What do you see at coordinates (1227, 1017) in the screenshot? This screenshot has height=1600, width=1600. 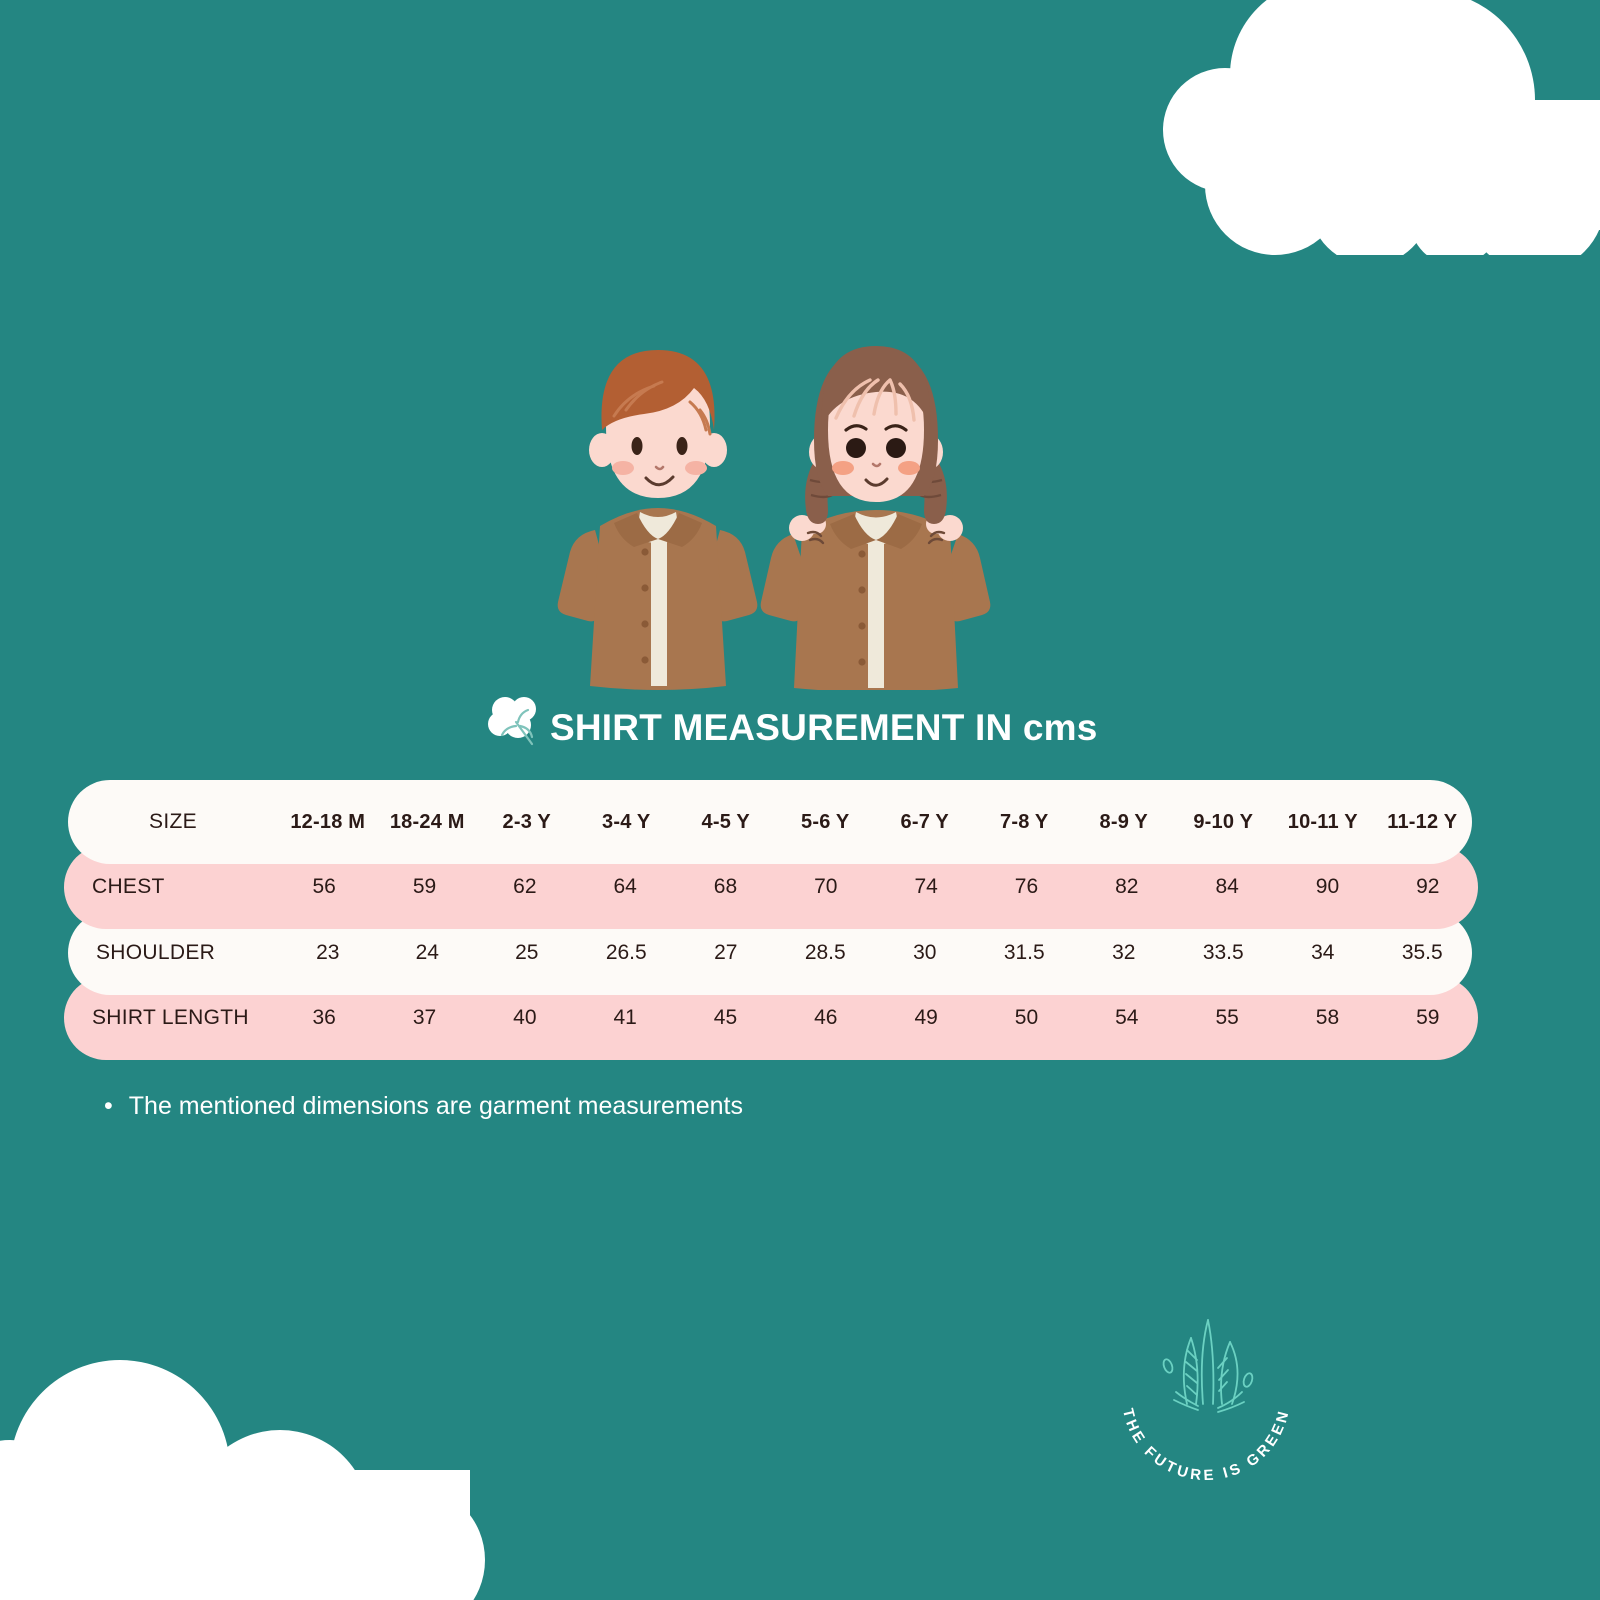 I see `table-cell: 55` at bounding box center [1227, 1017].